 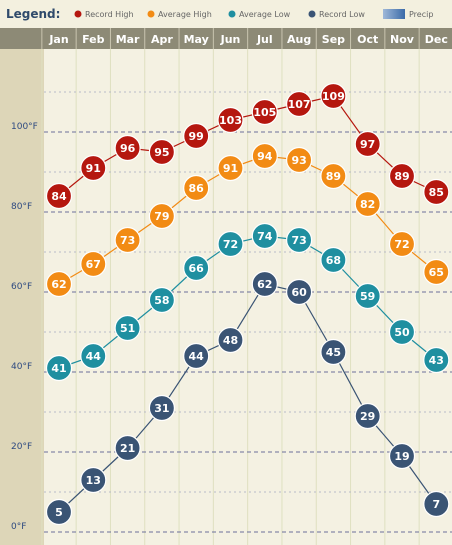 What do you see at coordinates (394, 14) in the screenshot?
I see `legend-swatch-precip` at bounding box center [394, 14].